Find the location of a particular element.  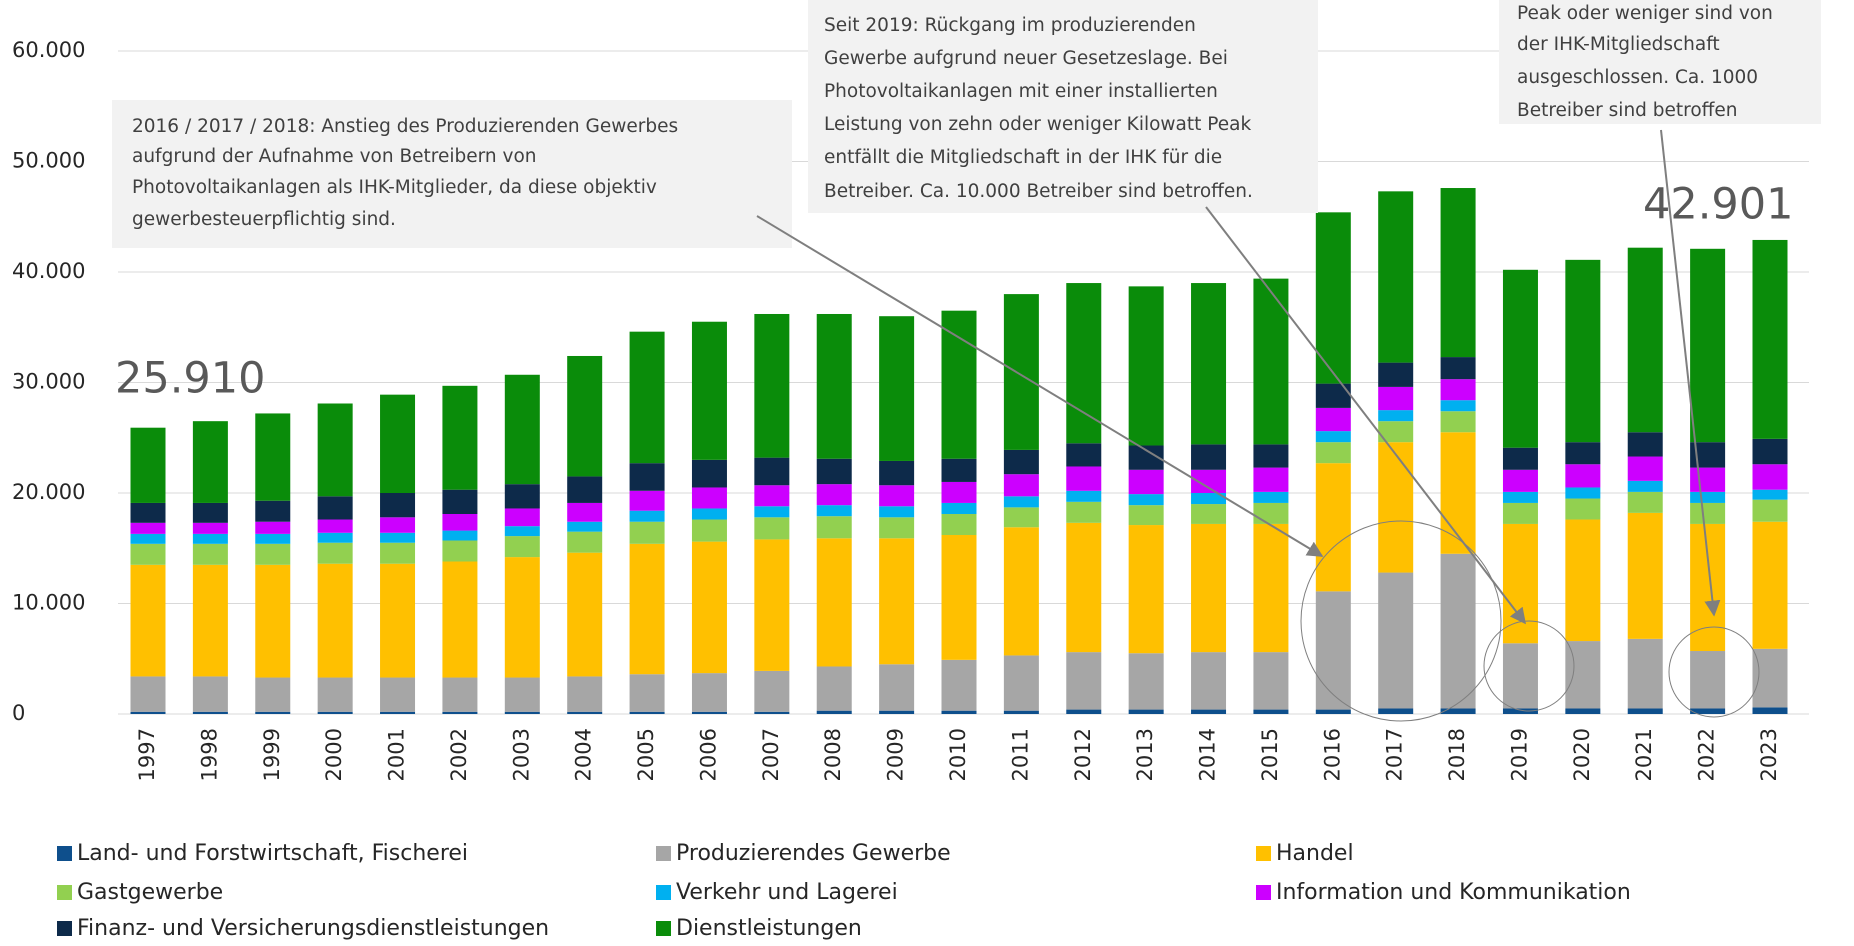

x-tick-label: 2005 is located at coordinates (646, 754).